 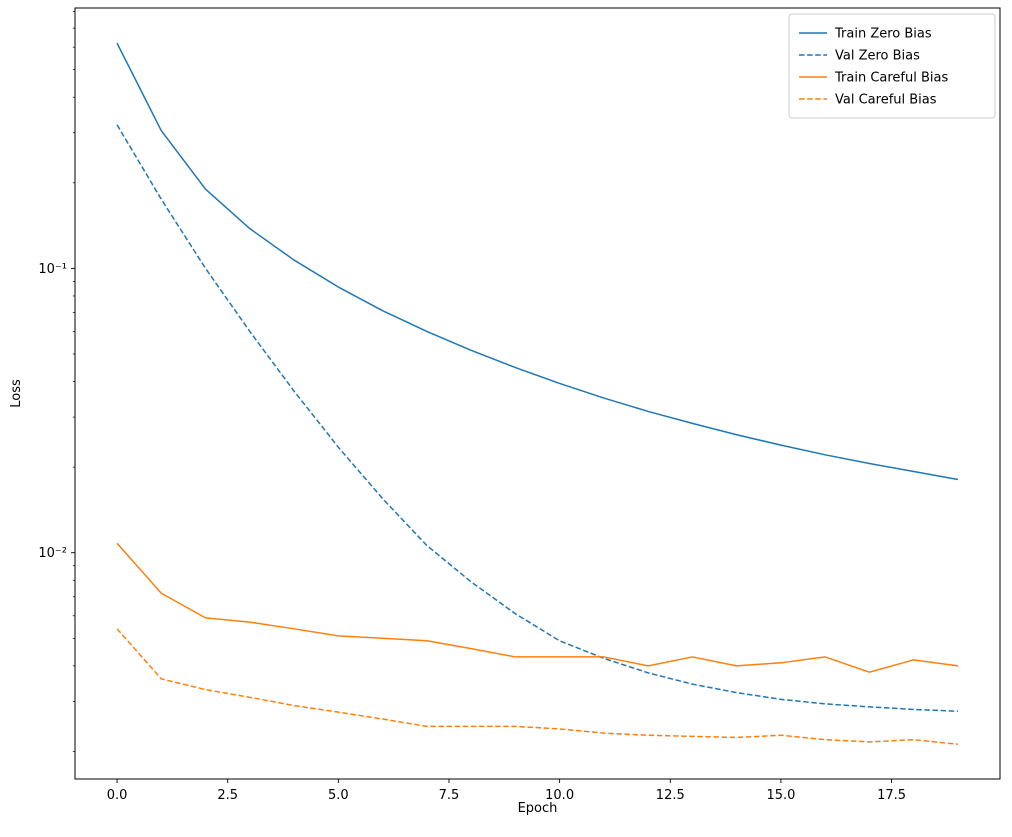 I want to click on legend-box, so click(x=892, y=66).